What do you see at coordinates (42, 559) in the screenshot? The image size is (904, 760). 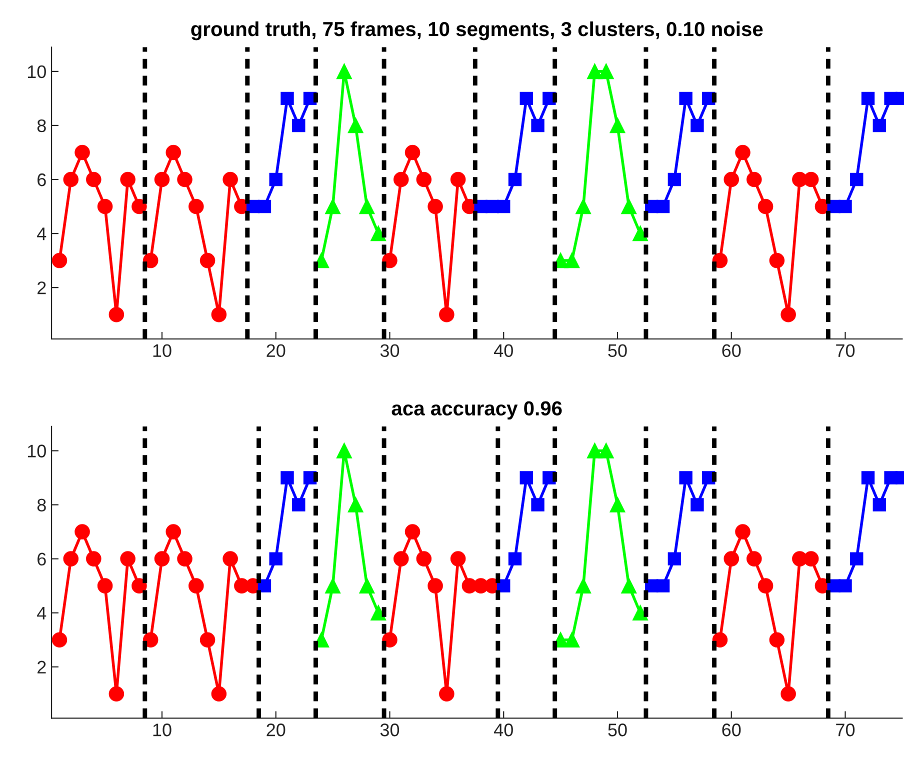 I see `y-tick-label: 6` at bounding box center [42, 559].